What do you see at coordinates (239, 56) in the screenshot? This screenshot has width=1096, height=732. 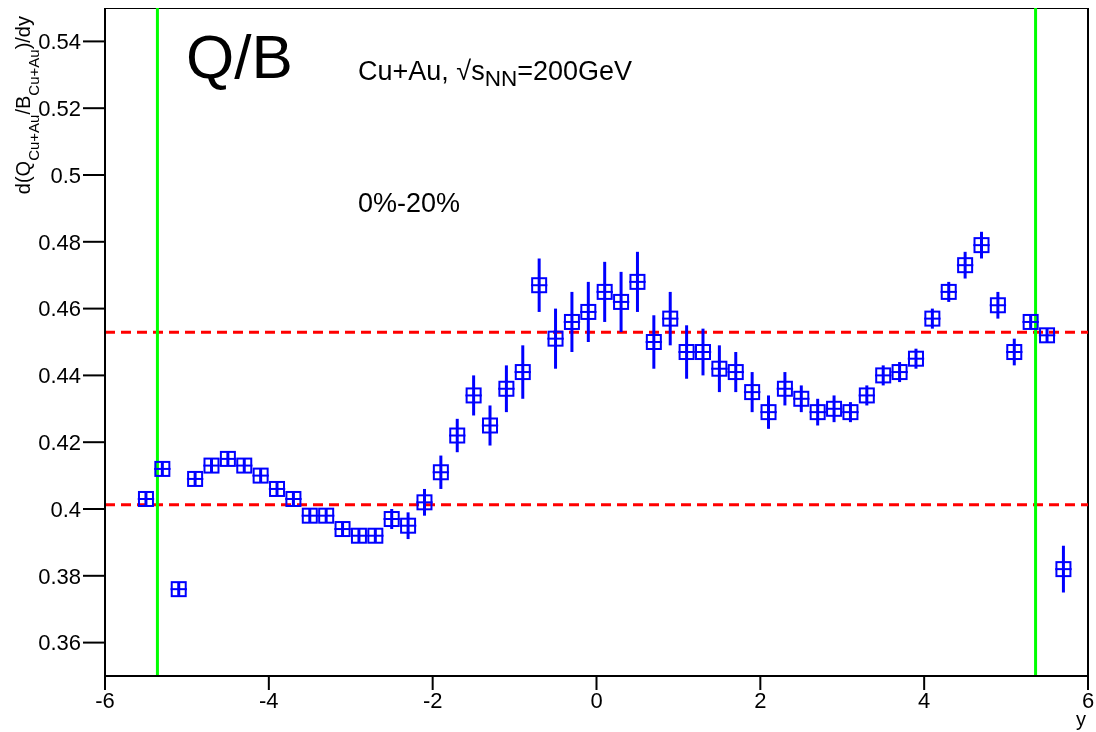 I see `annotation: Q/B` at bounding box center [239, 56].